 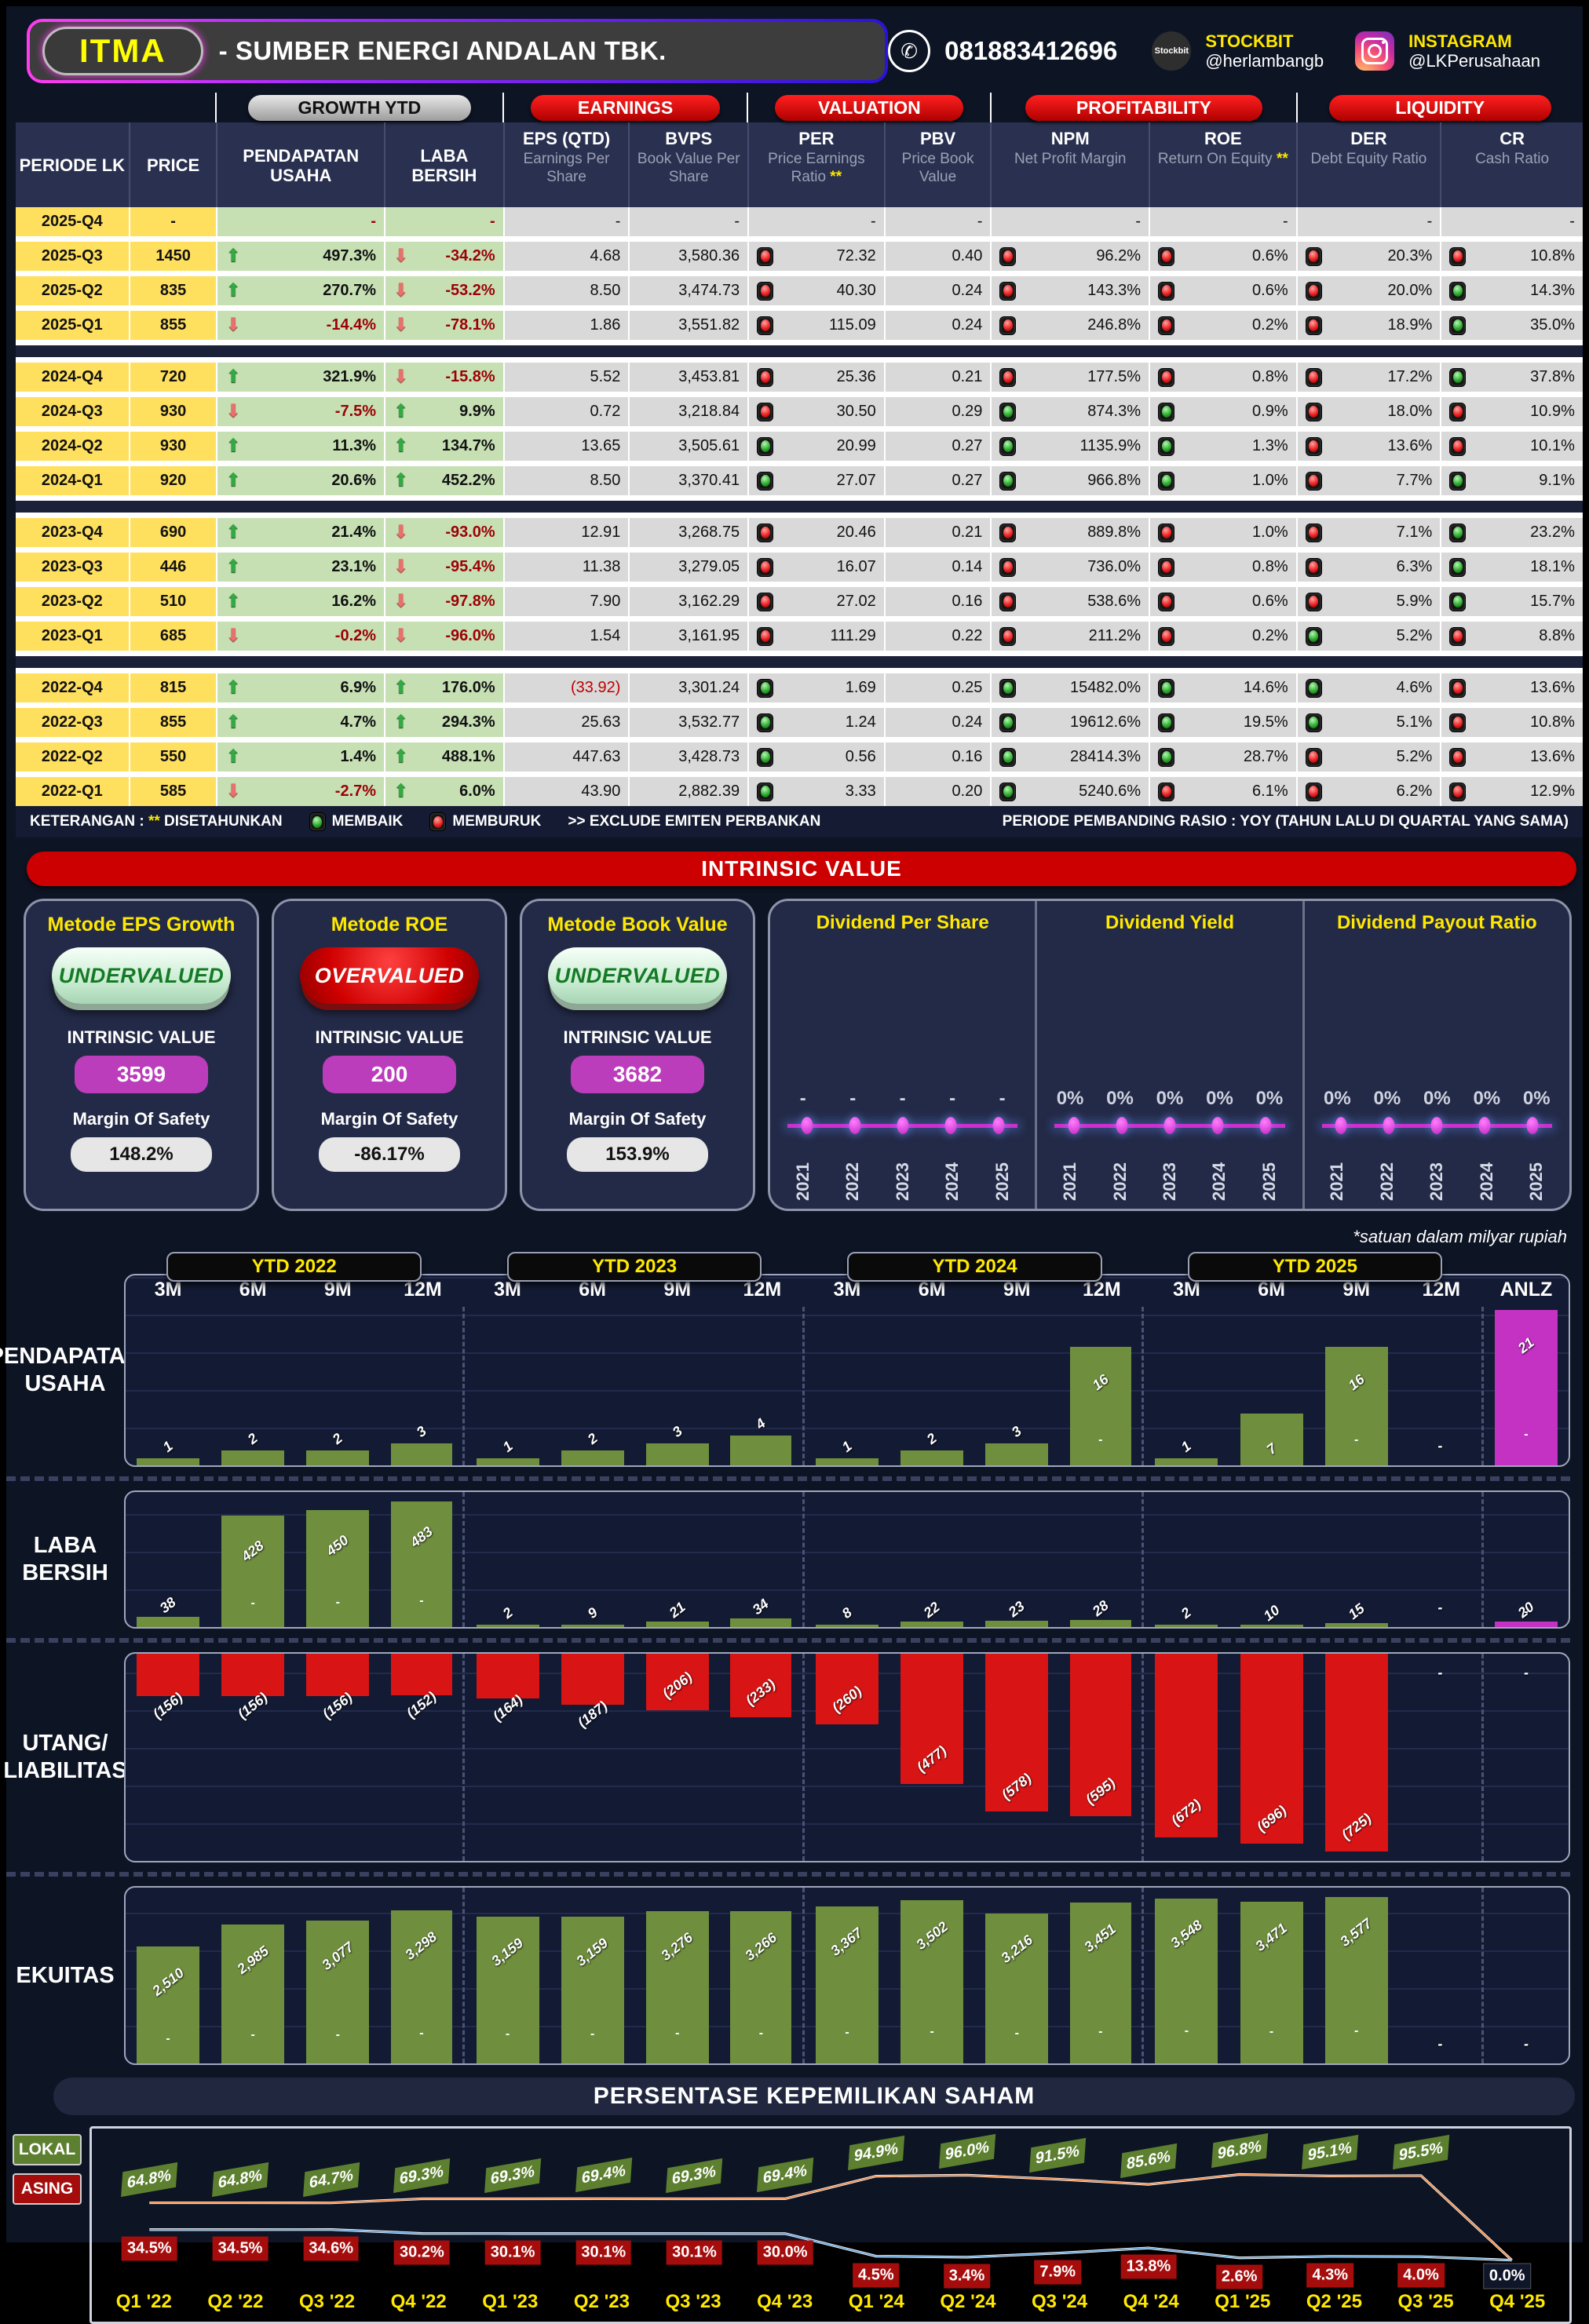 I want to click on group-header-cell: VALUATION, so click(x=868, y=108).